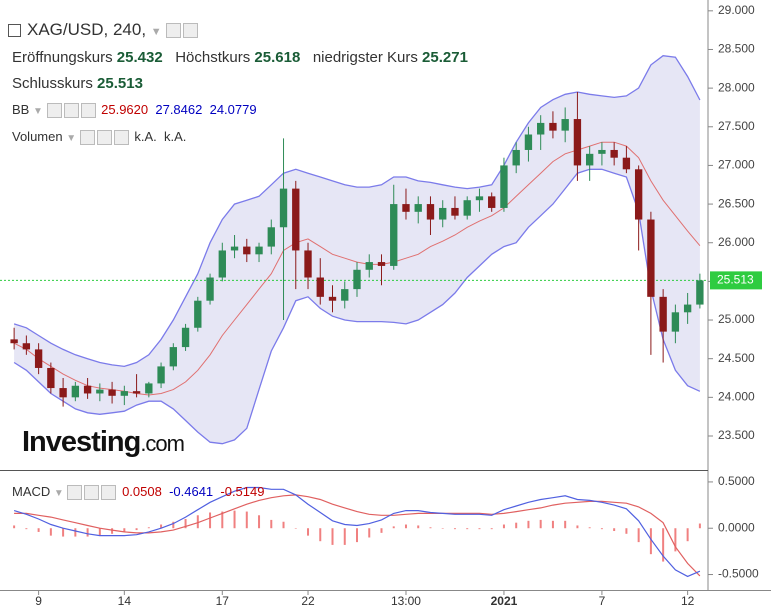  What do you see at coordinates (87, 29) in the screenshot?
I see `symbol: XAG/USD, 240,` at bounding box center [87, 29].